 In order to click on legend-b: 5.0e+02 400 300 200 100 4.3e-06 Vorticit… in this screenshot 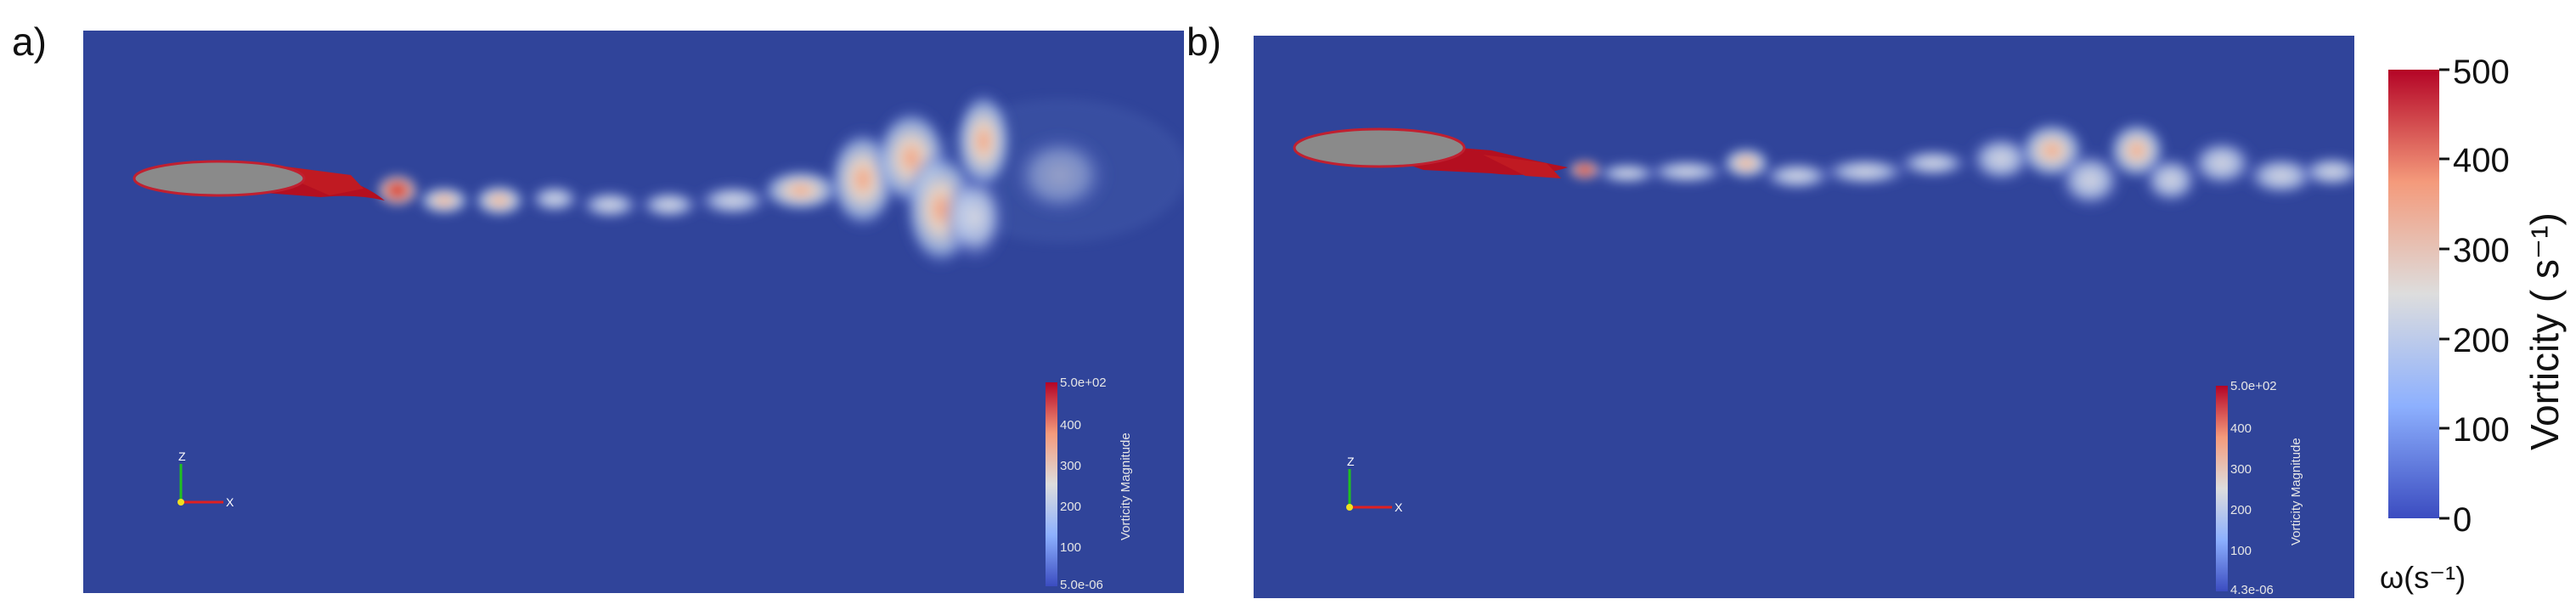, I will do `click(2259, 488)`.